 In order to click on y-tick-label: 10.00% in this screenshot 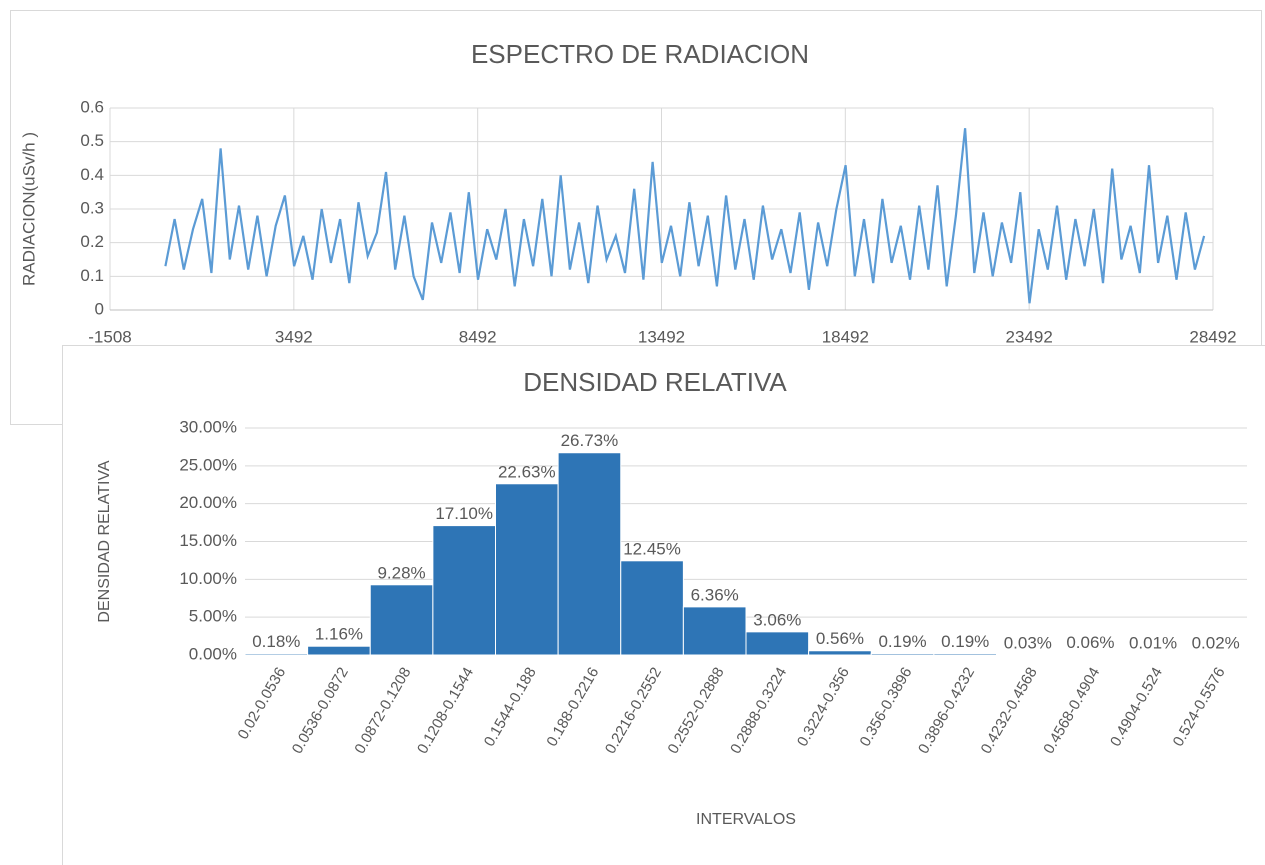, I will do `click(208, 578)`.